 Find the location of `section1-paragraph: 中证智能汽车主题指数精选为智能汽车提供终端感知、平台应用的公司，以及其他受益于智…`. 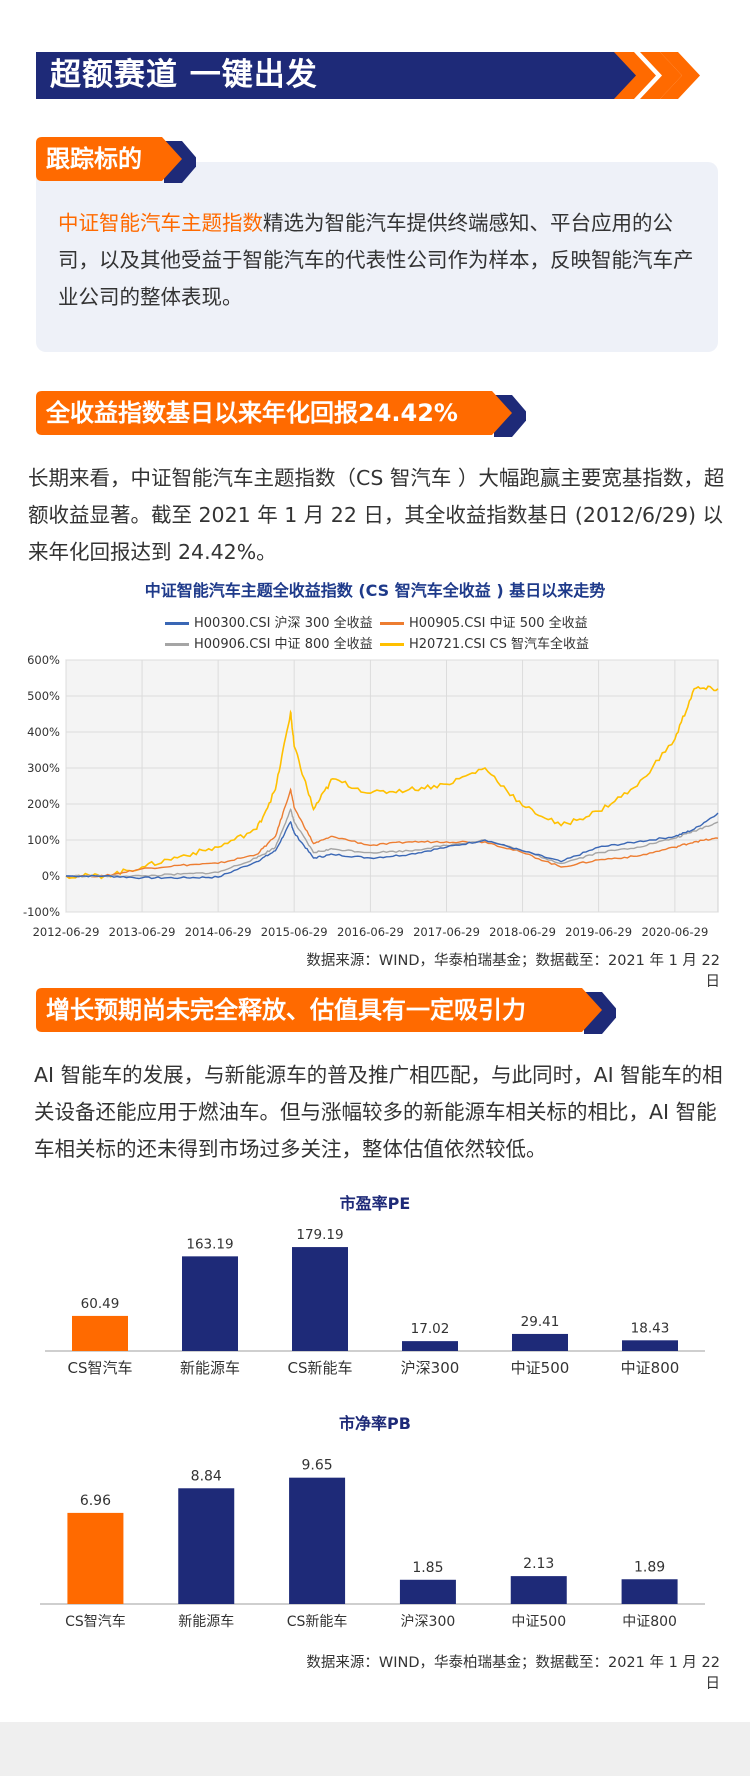

section1-paragraph: 中证智能汽车主题指数精选为智能汽车提供终端感知、平台应用的公司，以及其他受益于智… is located at coordinates (378, 260).